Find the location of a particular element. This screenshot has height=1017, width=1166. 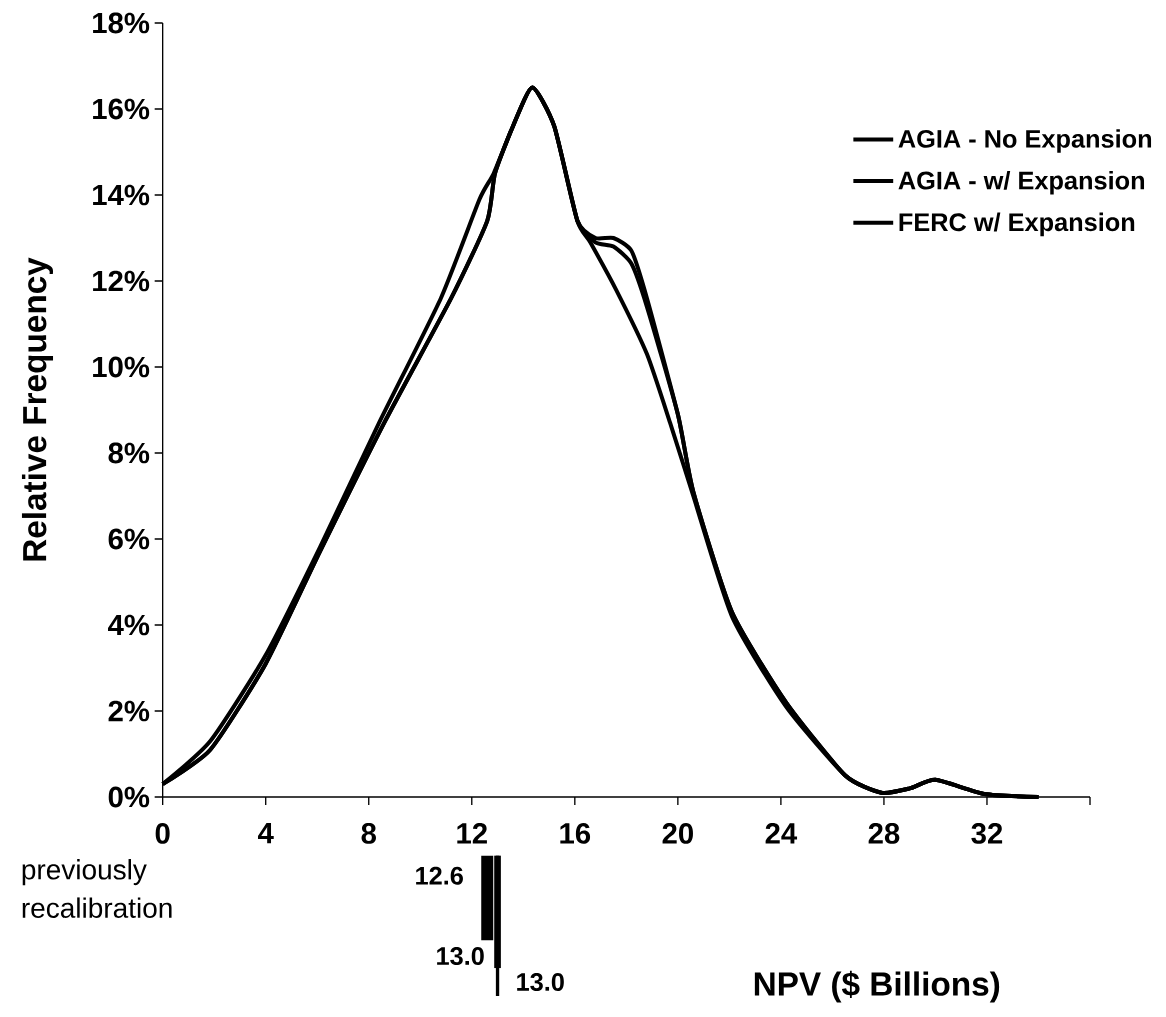

x-tick-label: 16 is located at coordinates (575, 833).